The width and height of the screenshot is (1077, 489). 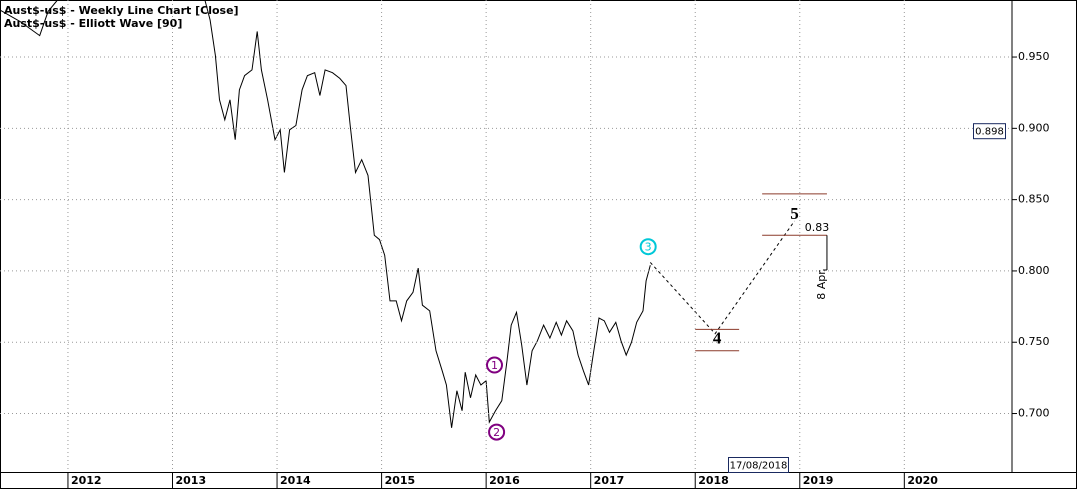 I want to click on x-tick-label: 2012, so click(x=86, y=480).